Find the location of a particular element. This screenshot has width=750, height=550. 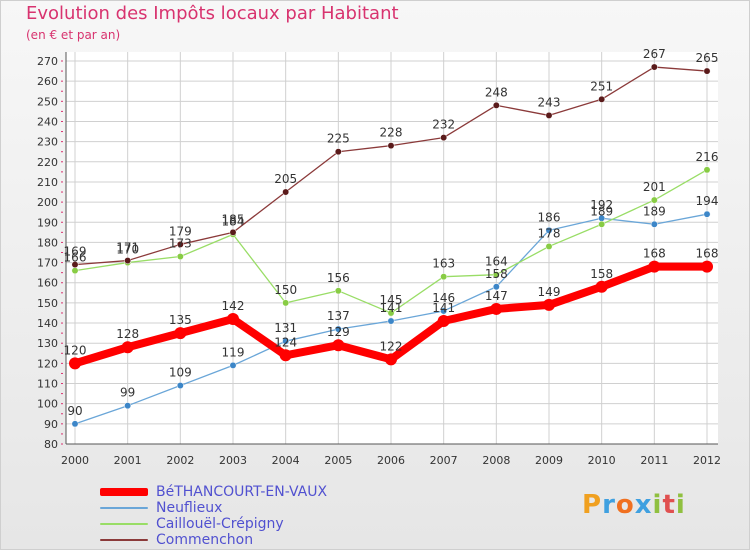

x-tick-label: 2012 is located at coordinates (707, 460).